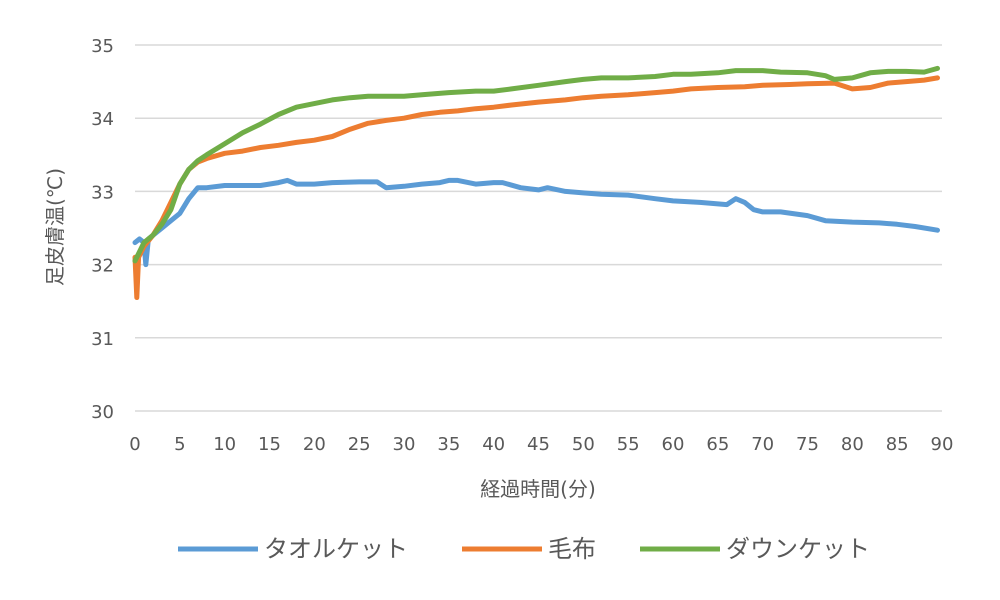  I want to click on x-tick-label: 25, so click(359, 444).